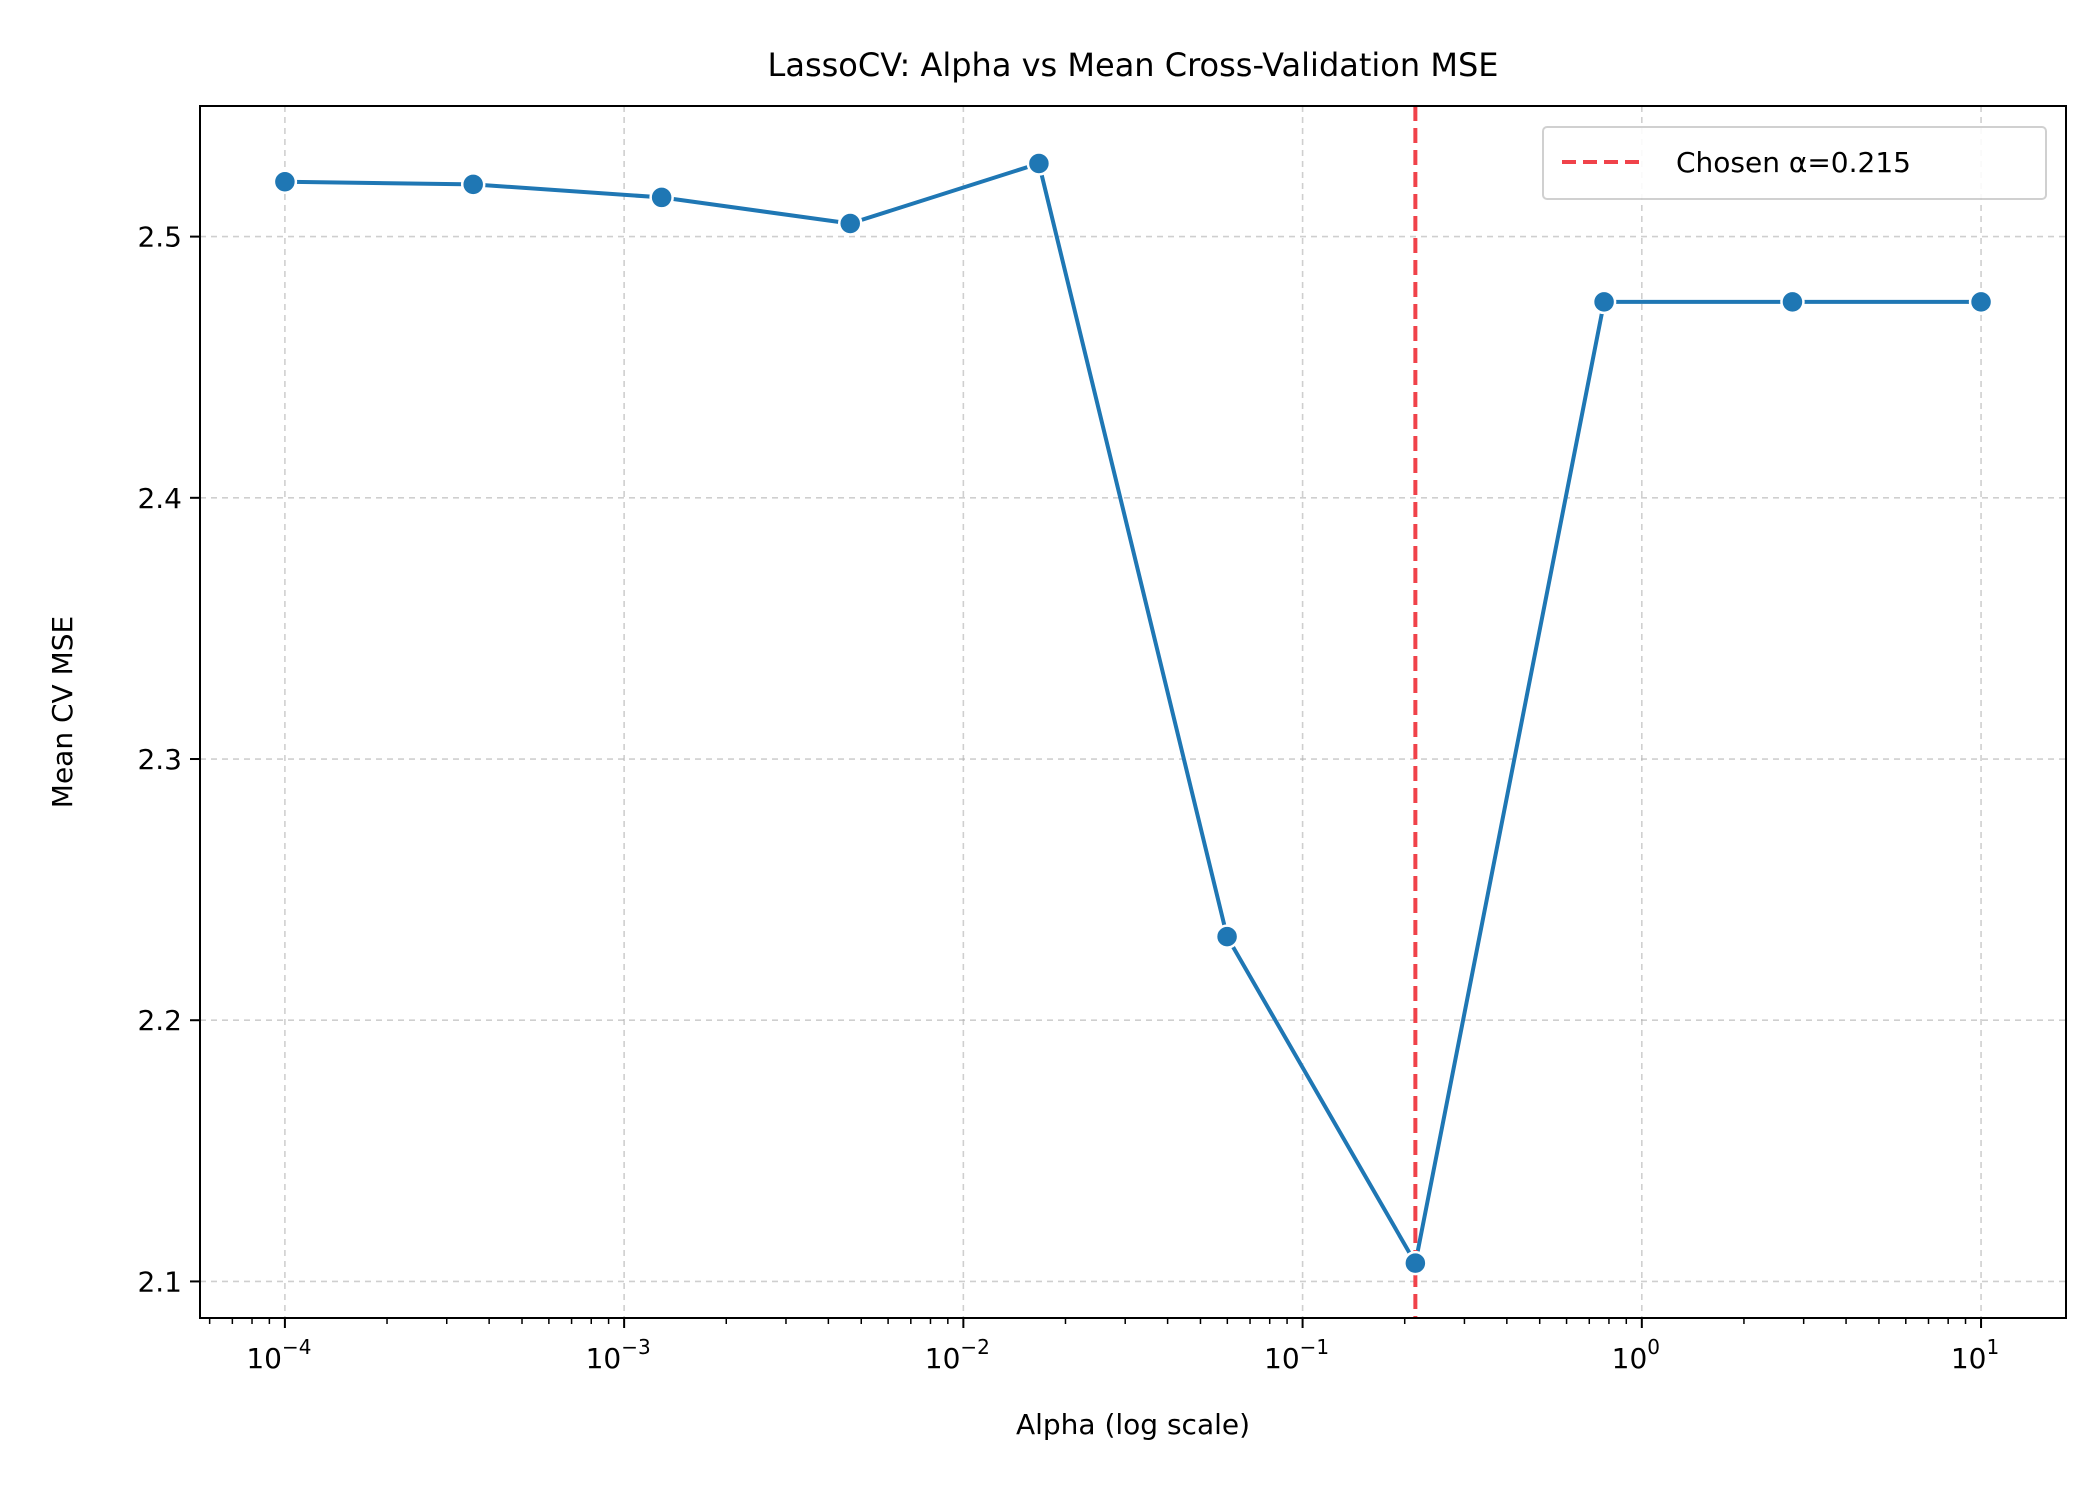 Image resolution: width=2100 pixels, height=1500 pixels. I want to click on y-axis-ticks: 2.1 2.2 2.3 2.4 2.5, so click(168, 759).